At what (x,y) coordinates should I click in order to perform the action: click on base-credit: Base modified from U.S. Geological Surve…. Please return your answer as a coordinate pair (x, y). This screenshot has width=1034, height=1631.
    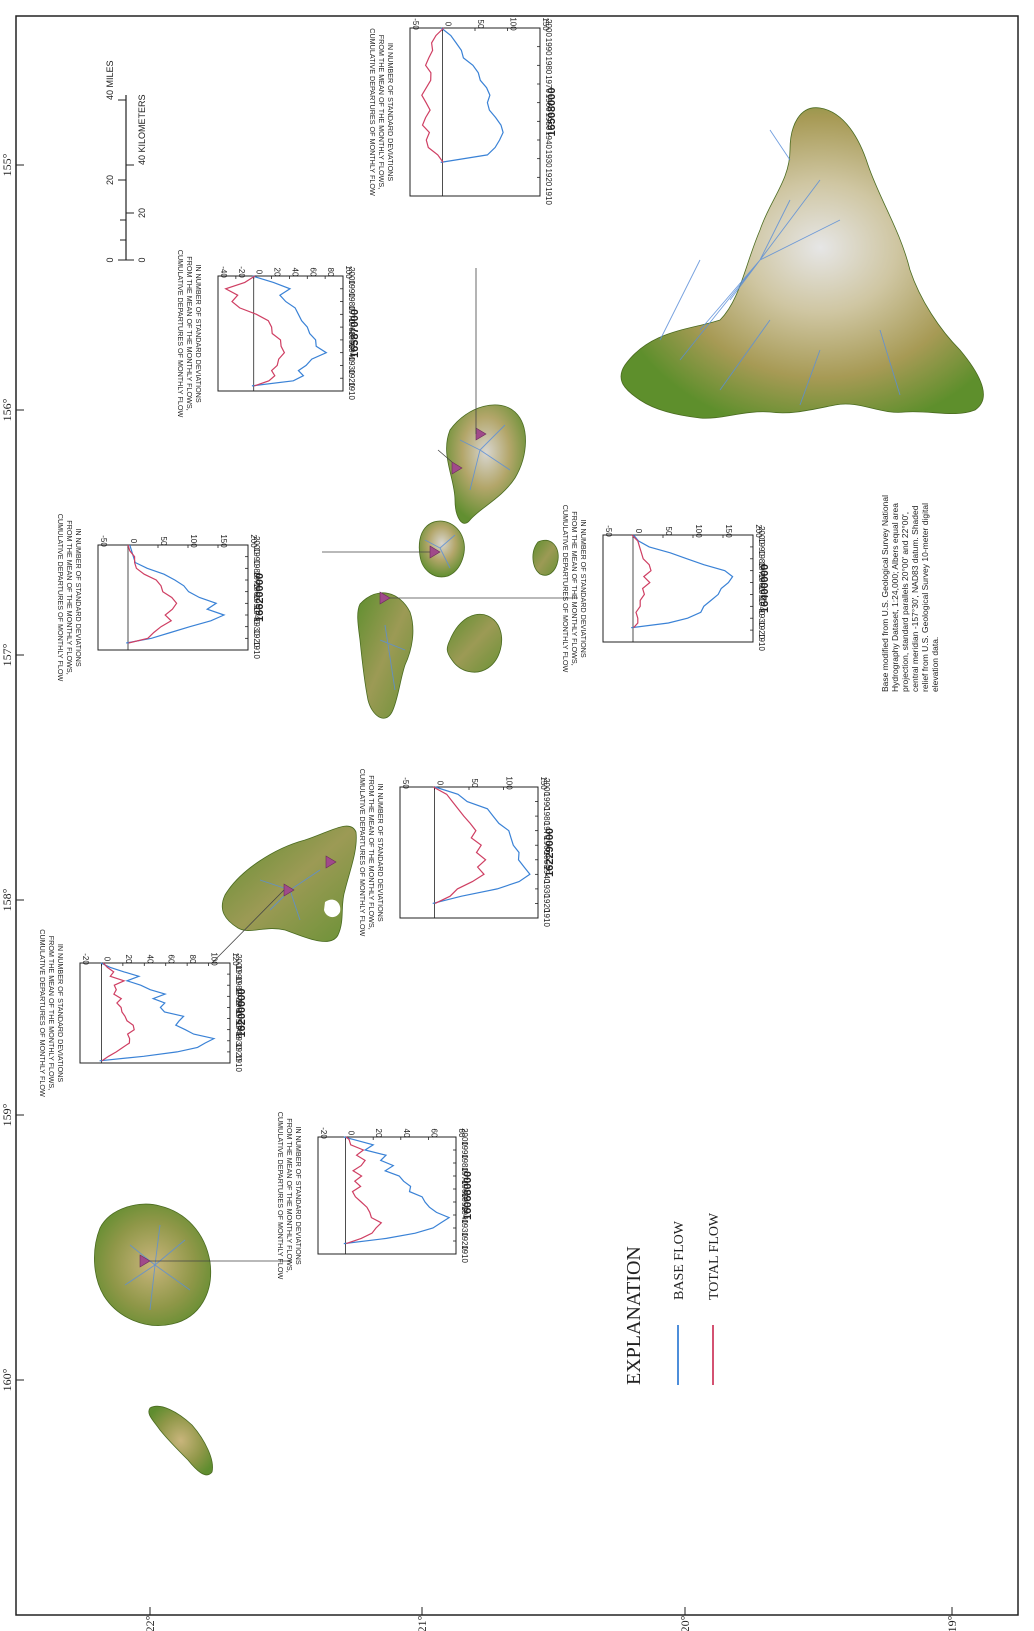
    Looking at the image, I should click on (910, 593).